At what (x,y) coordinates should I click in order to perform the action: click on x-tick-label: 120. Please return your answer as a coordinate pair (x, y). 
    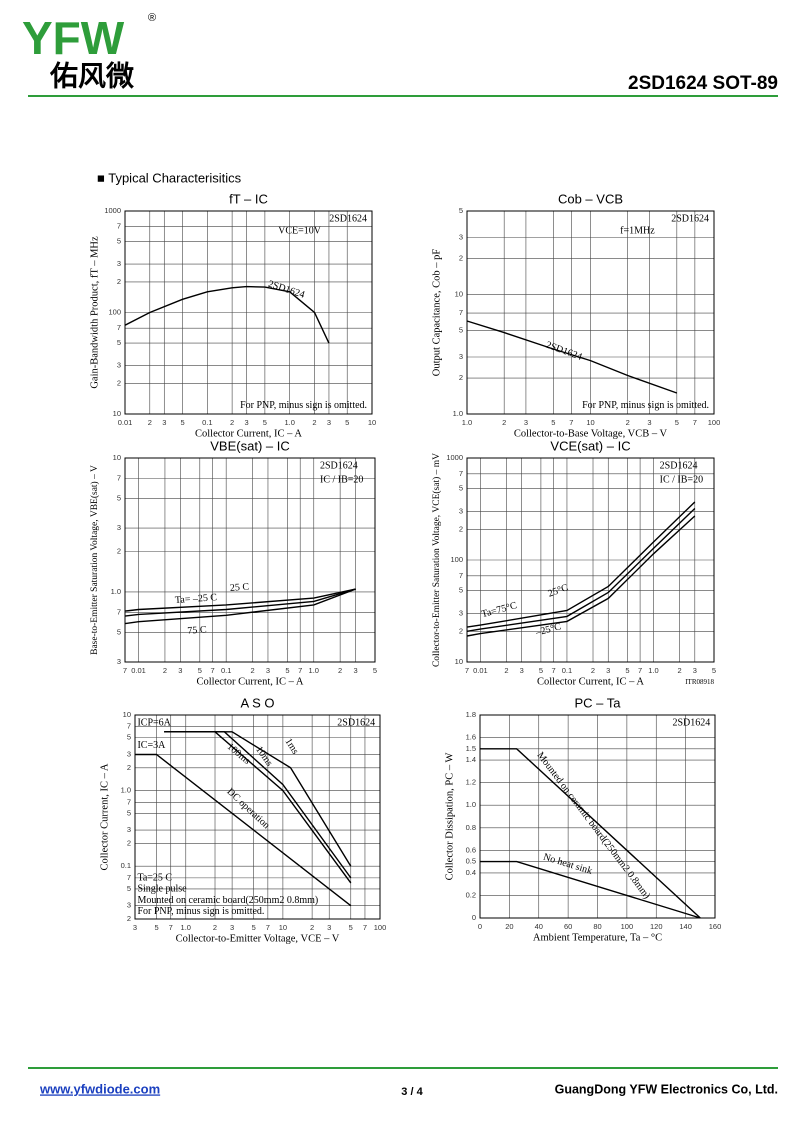
    Looking at the image, I should click on (656, 926).